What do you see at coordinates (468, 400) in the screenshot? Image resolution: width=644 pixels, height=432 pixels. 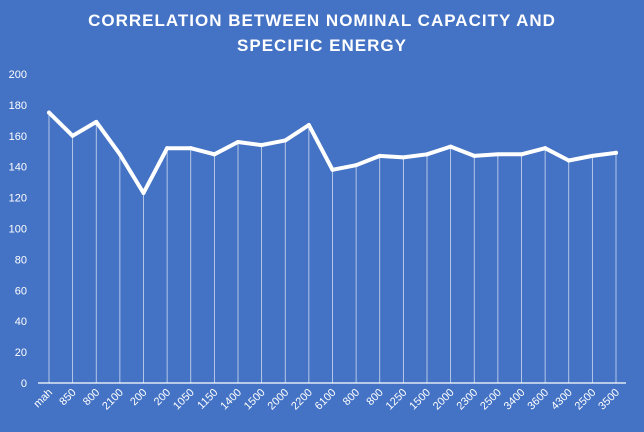 I see `x-tick-label: 2300` at bounding box center [468, 400].